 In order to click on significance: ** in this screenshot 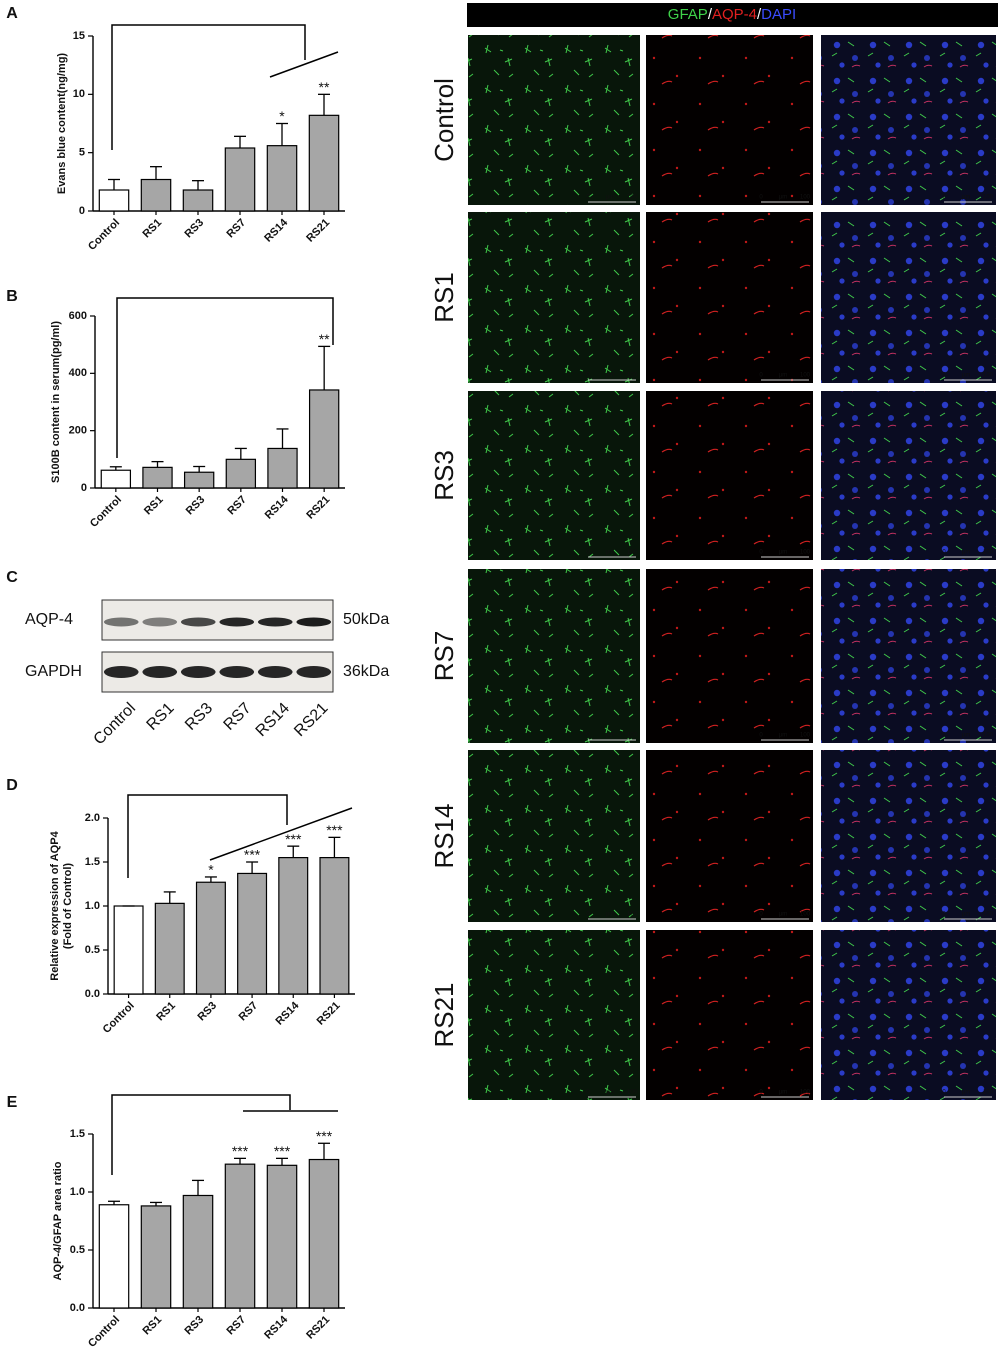, I will do `click(324, 339)`.